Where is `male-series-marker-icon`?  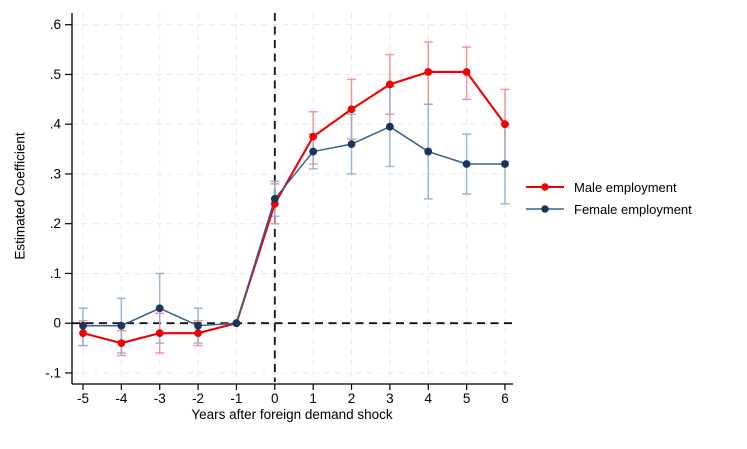 male-series-marker-icon is located at coordinates (545, 187).